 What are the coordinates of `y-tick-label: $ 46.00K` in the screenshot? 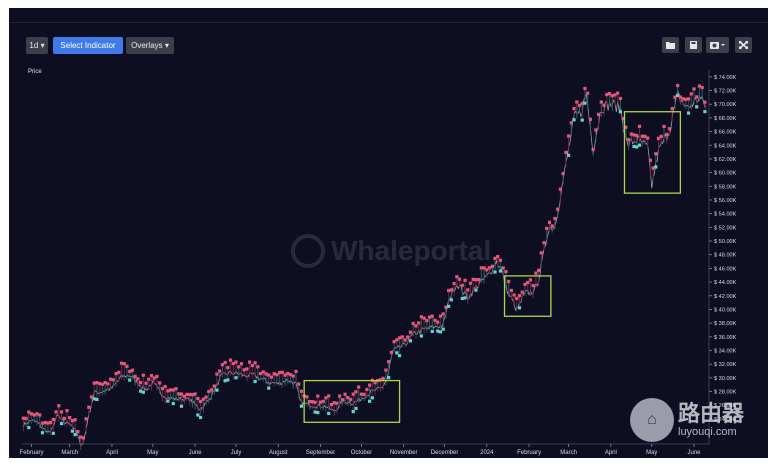 It's located at (725, 269).